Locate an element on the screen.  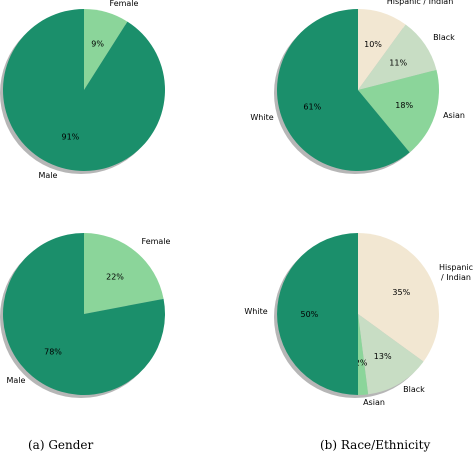
pct-label-white: 61% is located at coordinates (312, 107).